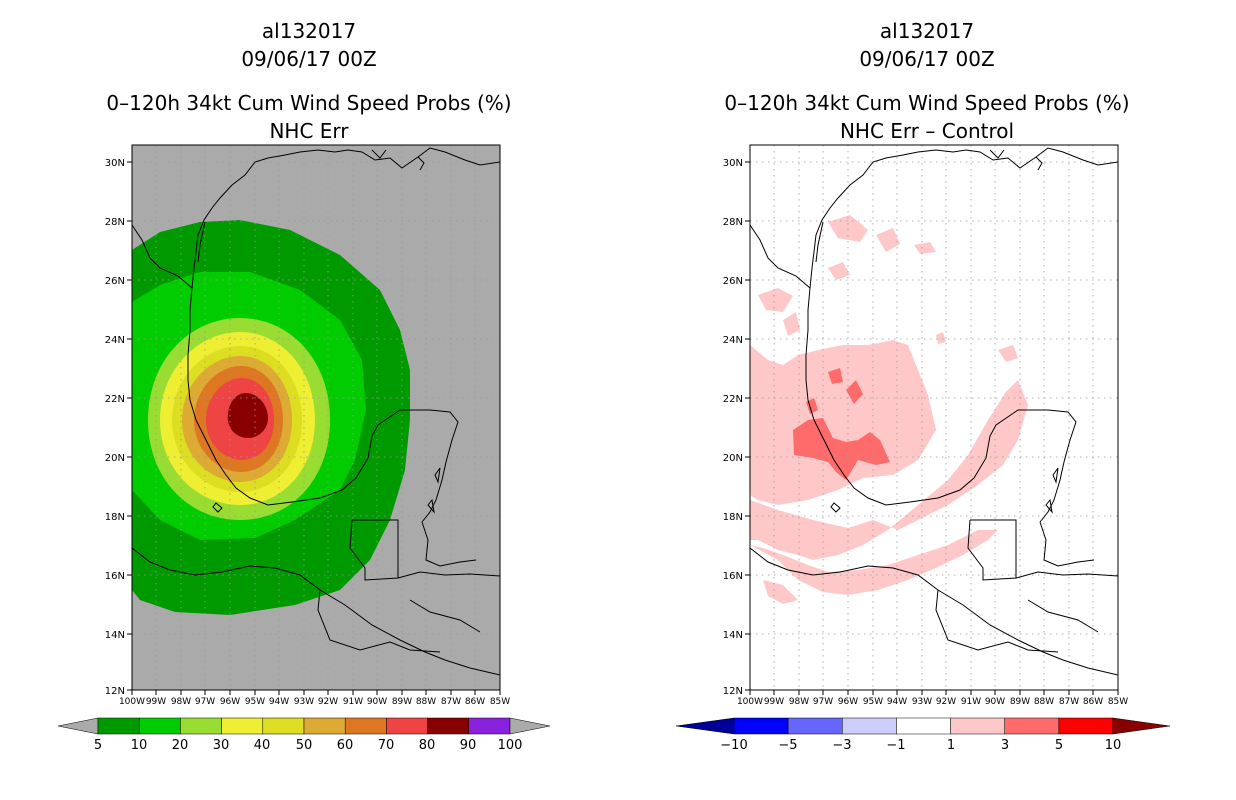  Describe the element at coordinates (309, 31) in the screenshot. I see `left-storm-id: al132017` at that location.